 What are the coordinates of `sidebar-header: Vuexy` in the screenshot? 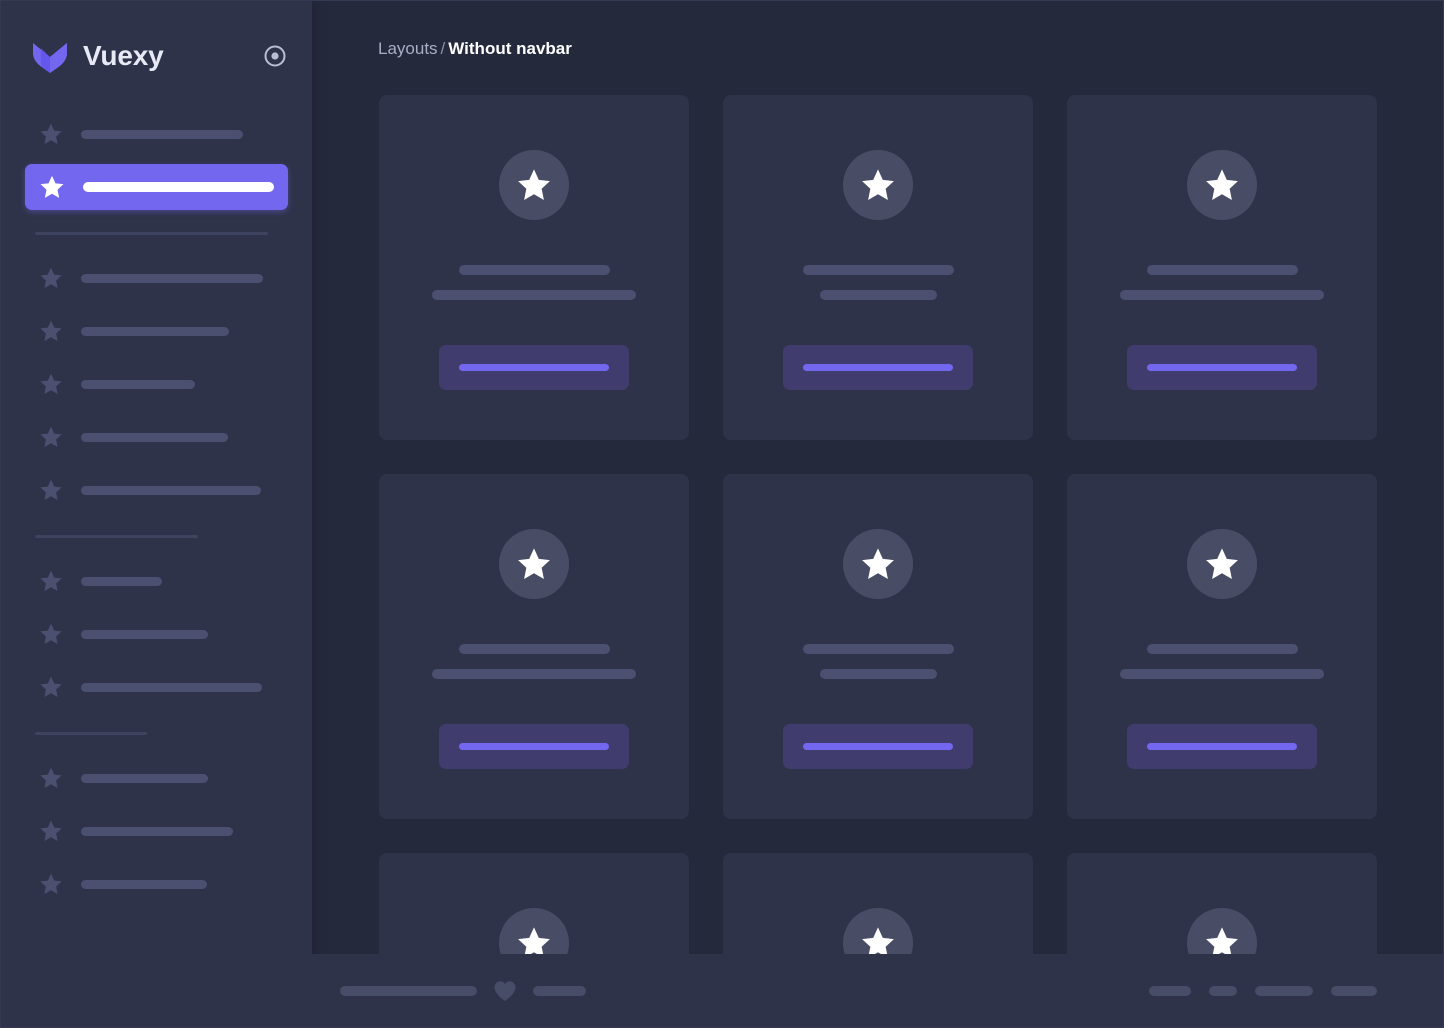 It's located at (156, 56).